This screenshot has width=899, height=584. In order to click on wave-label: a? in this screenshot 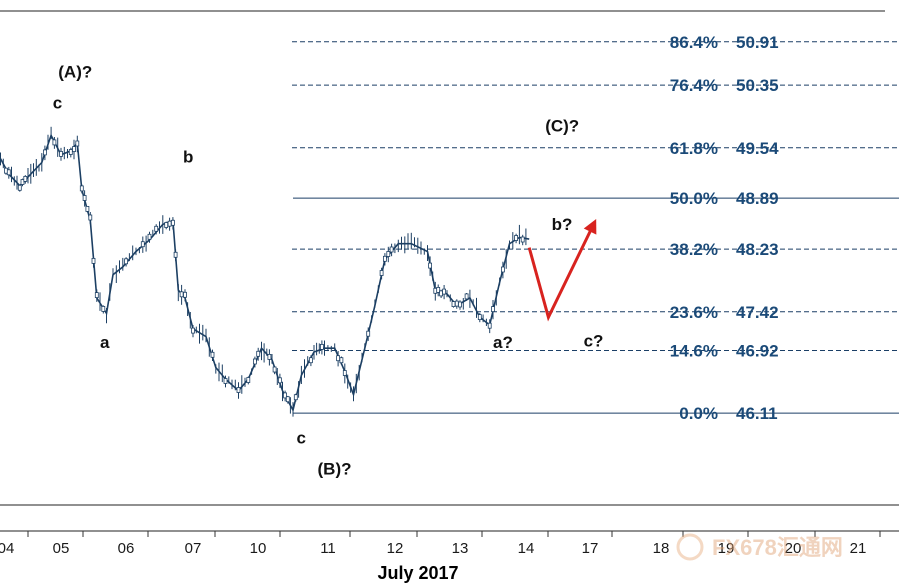, I will do `click(503, 342)`.